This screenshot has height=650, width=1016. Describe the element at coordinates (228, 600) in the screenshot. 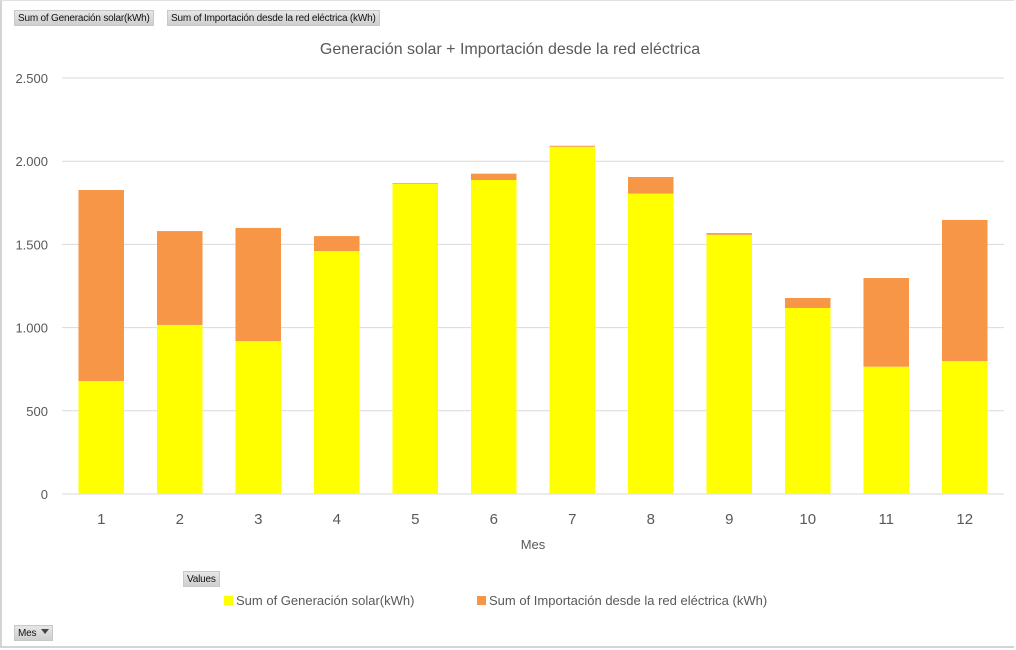

I see `legend-swatch-solar` at that location.